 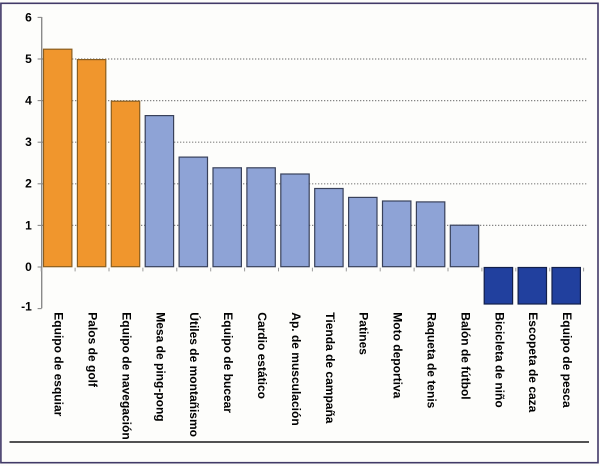 What do you see at coordinates (228, 362) in the screenshot?
I see `svg-text: Equipo de bucear` at bounding box center [228, 362].